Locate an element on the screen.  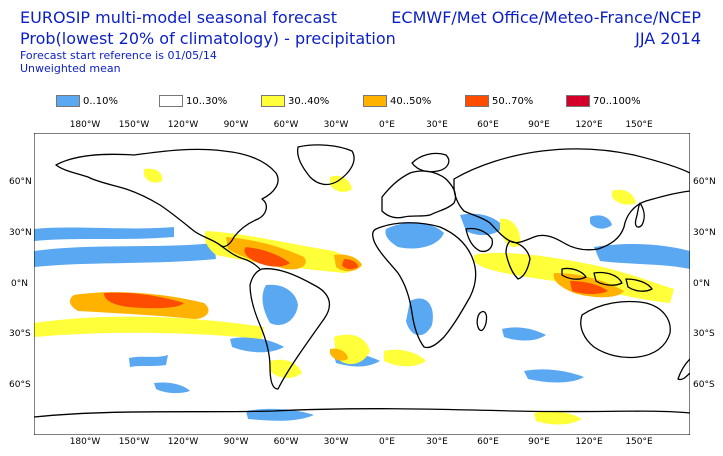
legend-item: 50..70% is located at coordinates (499, 101).